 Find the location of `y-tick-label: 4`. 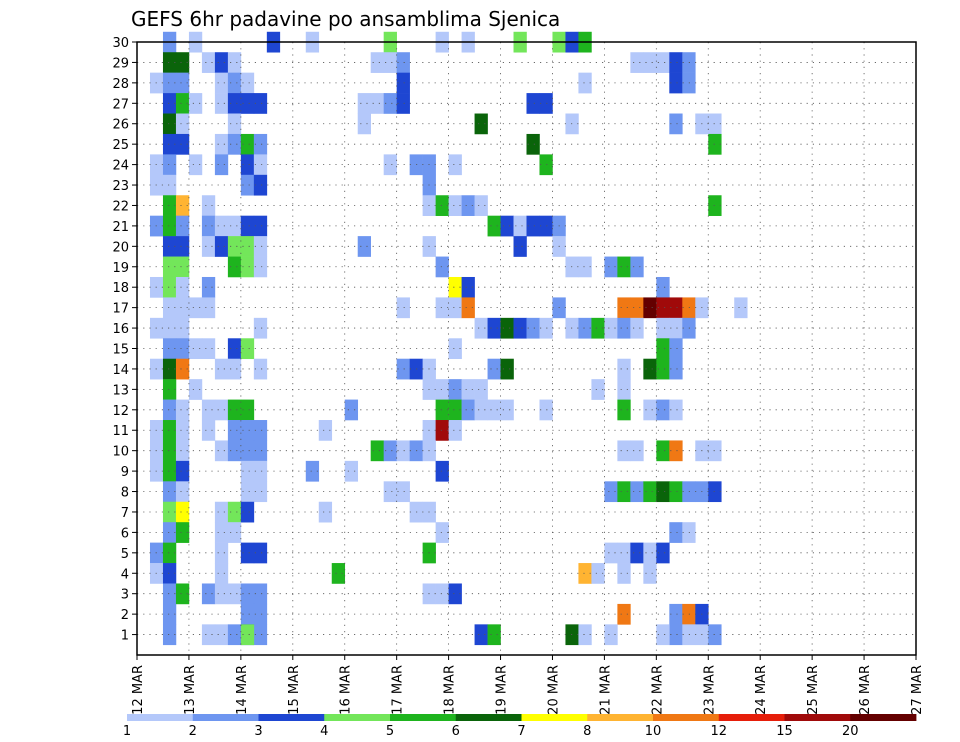

y-tick-label: 4 is located at coordinates (125, 574).